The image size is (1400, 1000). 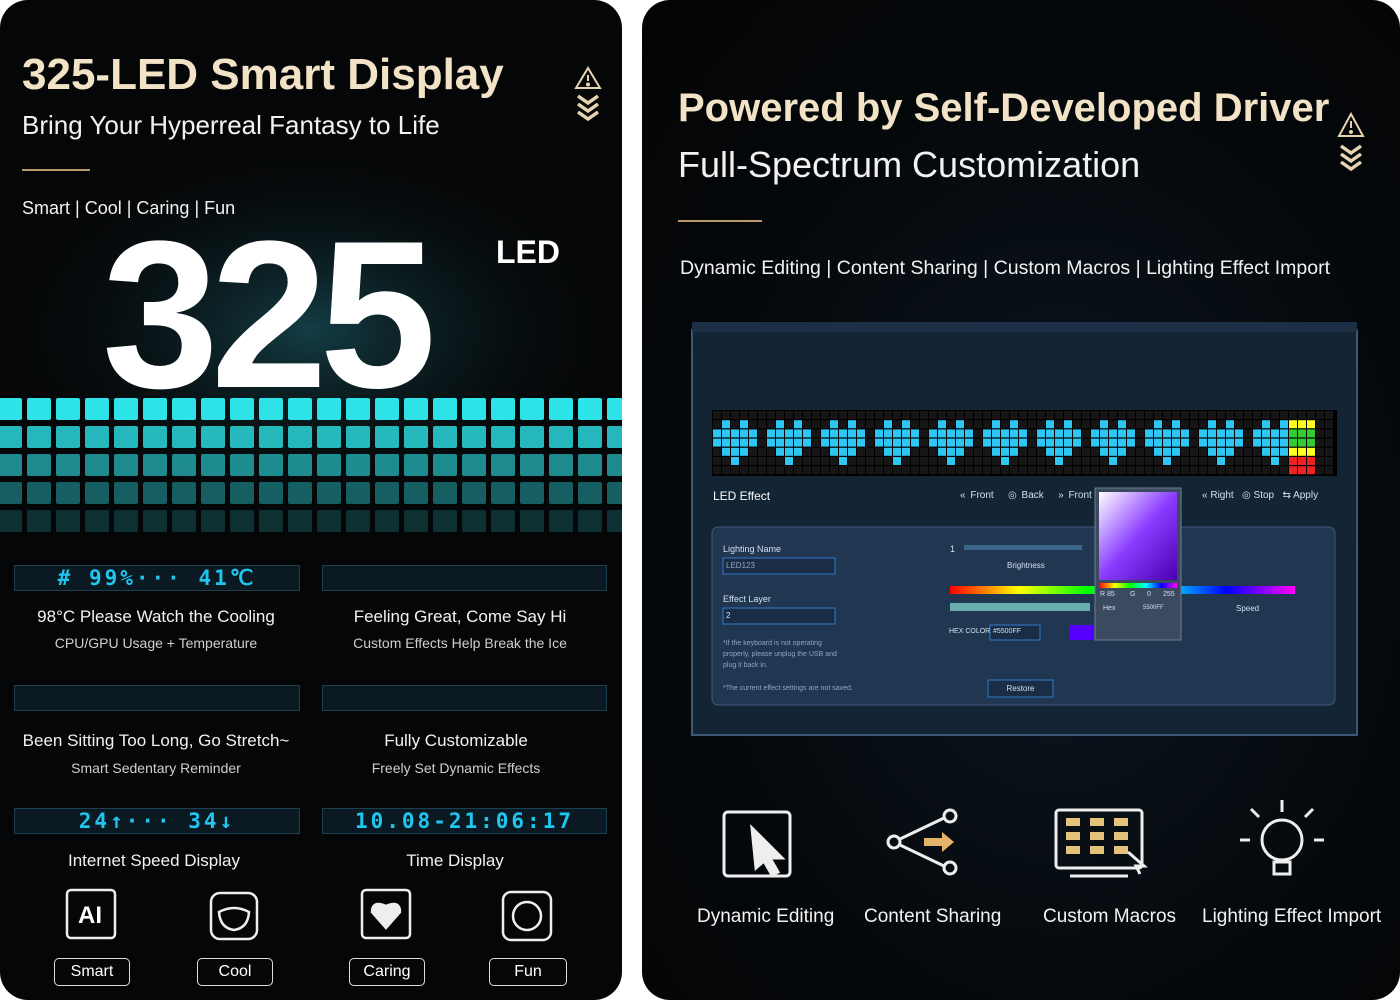 What do you see at coordinates (1020, 688) in the screenshot?
I see `restore-button` at bounding box center [1020, 688].